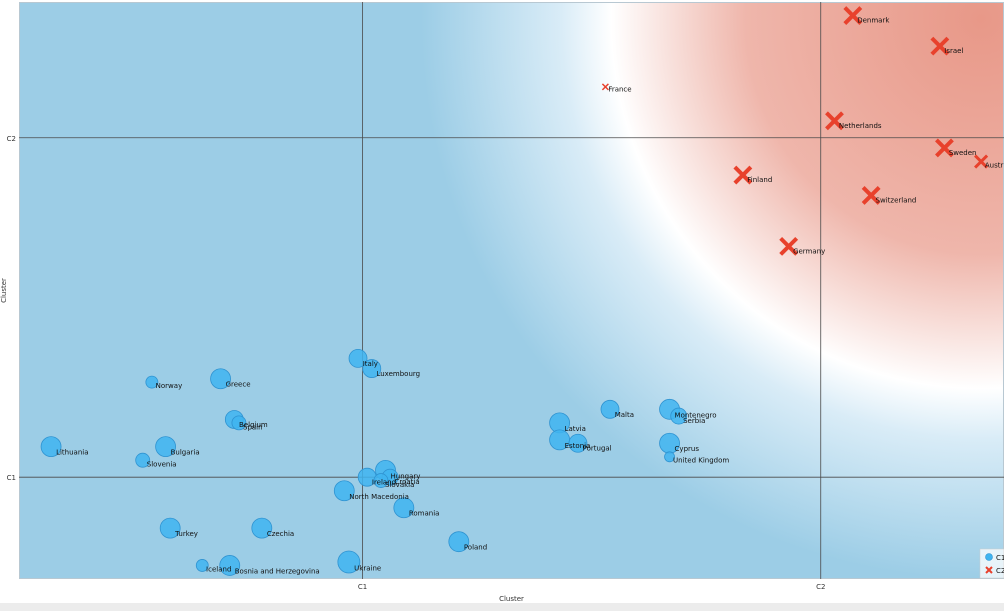  Describe the element at coordinates (809, 251) in the screenshot. I see `point-label: Germany` at that location.